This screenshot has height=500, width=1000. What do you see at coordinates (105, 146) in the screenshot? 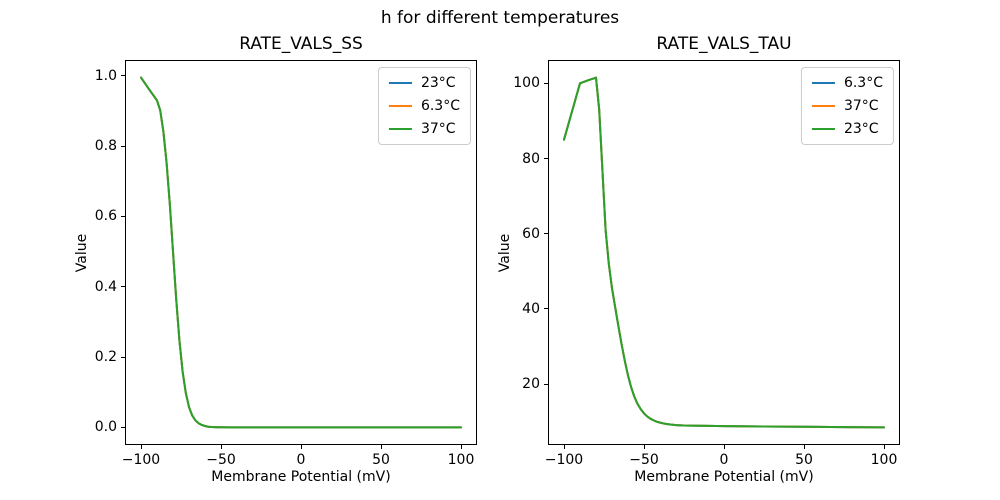
I see `y-tick-label: 0.8` at bounding box center [105, 146].